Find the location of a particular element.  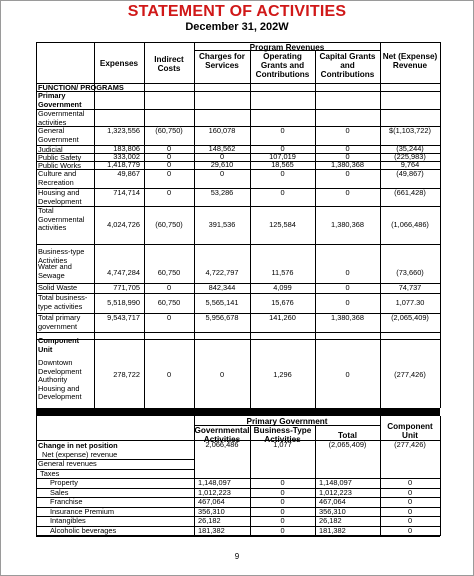

row-value: 5,518,990 is located at coordinates (123, 302).